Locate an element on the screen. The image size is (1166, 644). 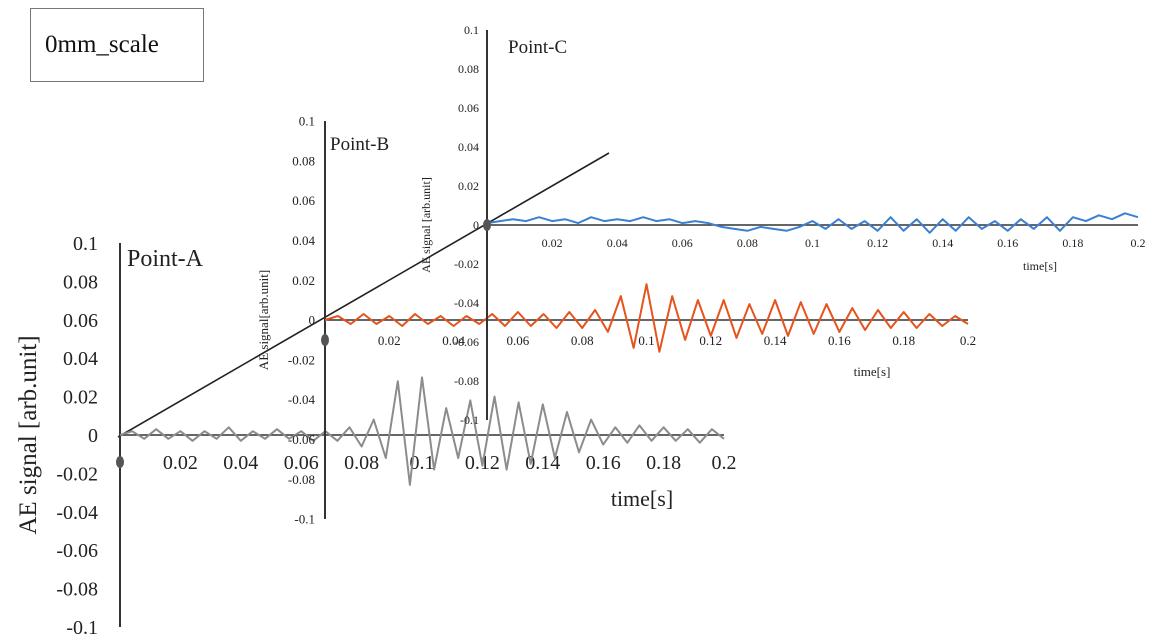
point-label: Point-A is located at coordinates (165, 259).